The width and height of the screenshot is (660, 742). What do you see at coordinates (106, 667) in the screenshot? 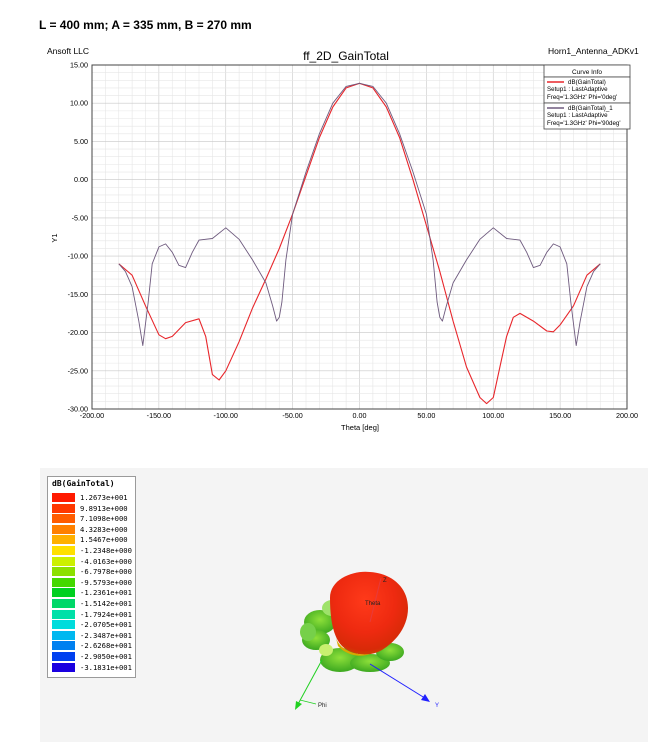
I see `color-scale-value: -3.1831e+001` at bounding box center [106, 667].